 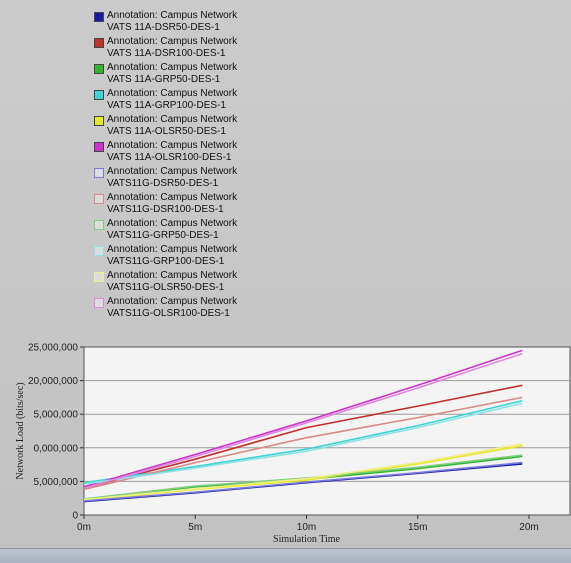 What do you see at coordinates (285, 555) in the screenshot?
I see `bottom-scrollbar` at bounding box center [285, 555].